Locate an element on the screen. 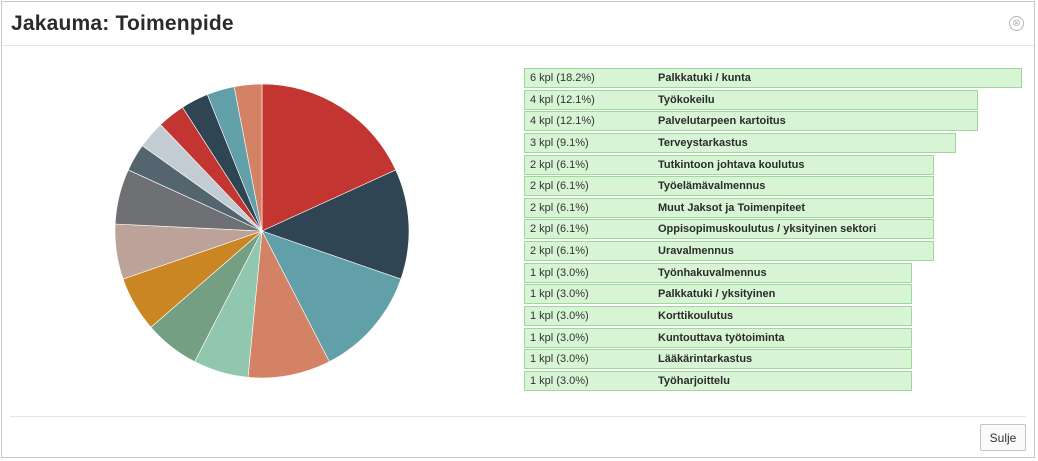 The image size is (1038, 461). bar-10: 1 kpl (3.0%) Palkkatuki / yksityinen is located at coordinates (718, 294).